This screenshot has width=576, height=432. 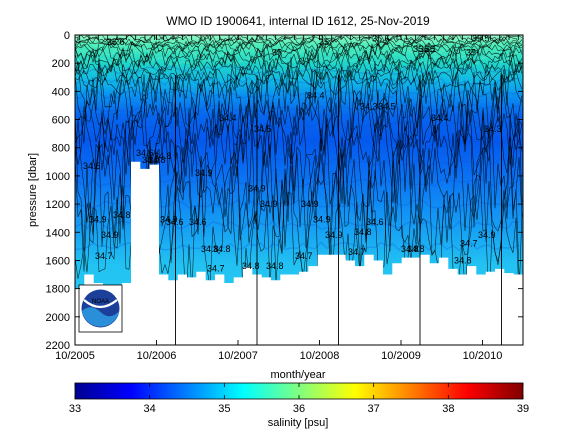 I want to click on colorbar-tick-label: 34, so click(x=150, y=409).